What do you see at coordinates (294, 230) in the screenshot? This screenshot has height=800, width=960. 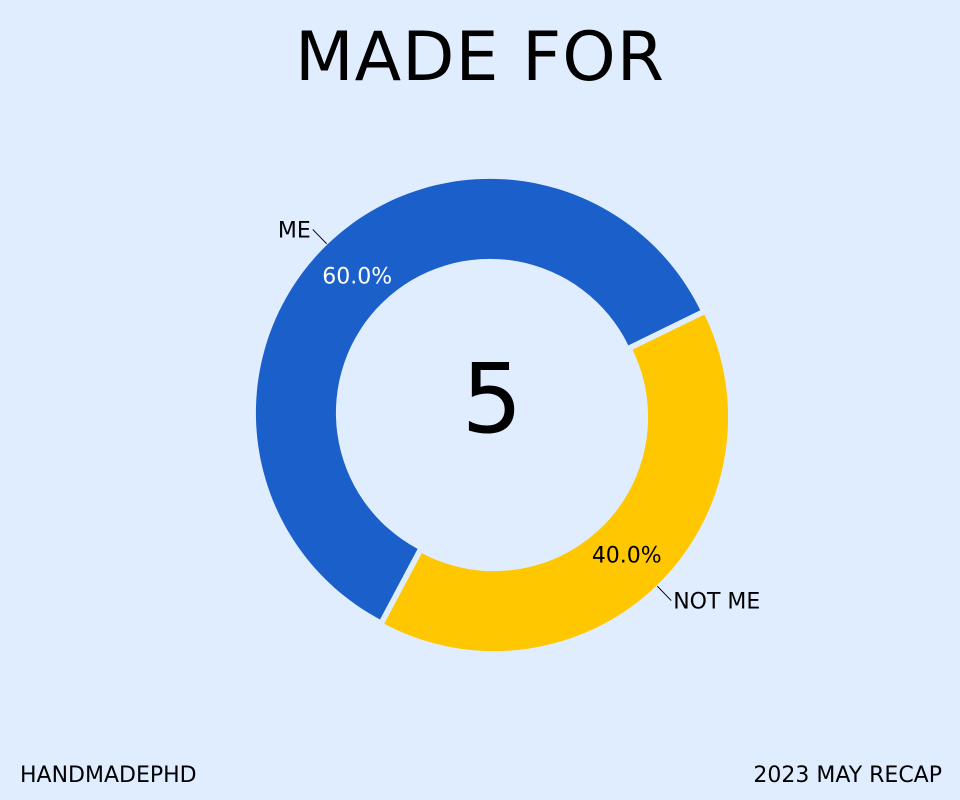 I see `slice-category-label: ME` at bounding box center [294, 230].